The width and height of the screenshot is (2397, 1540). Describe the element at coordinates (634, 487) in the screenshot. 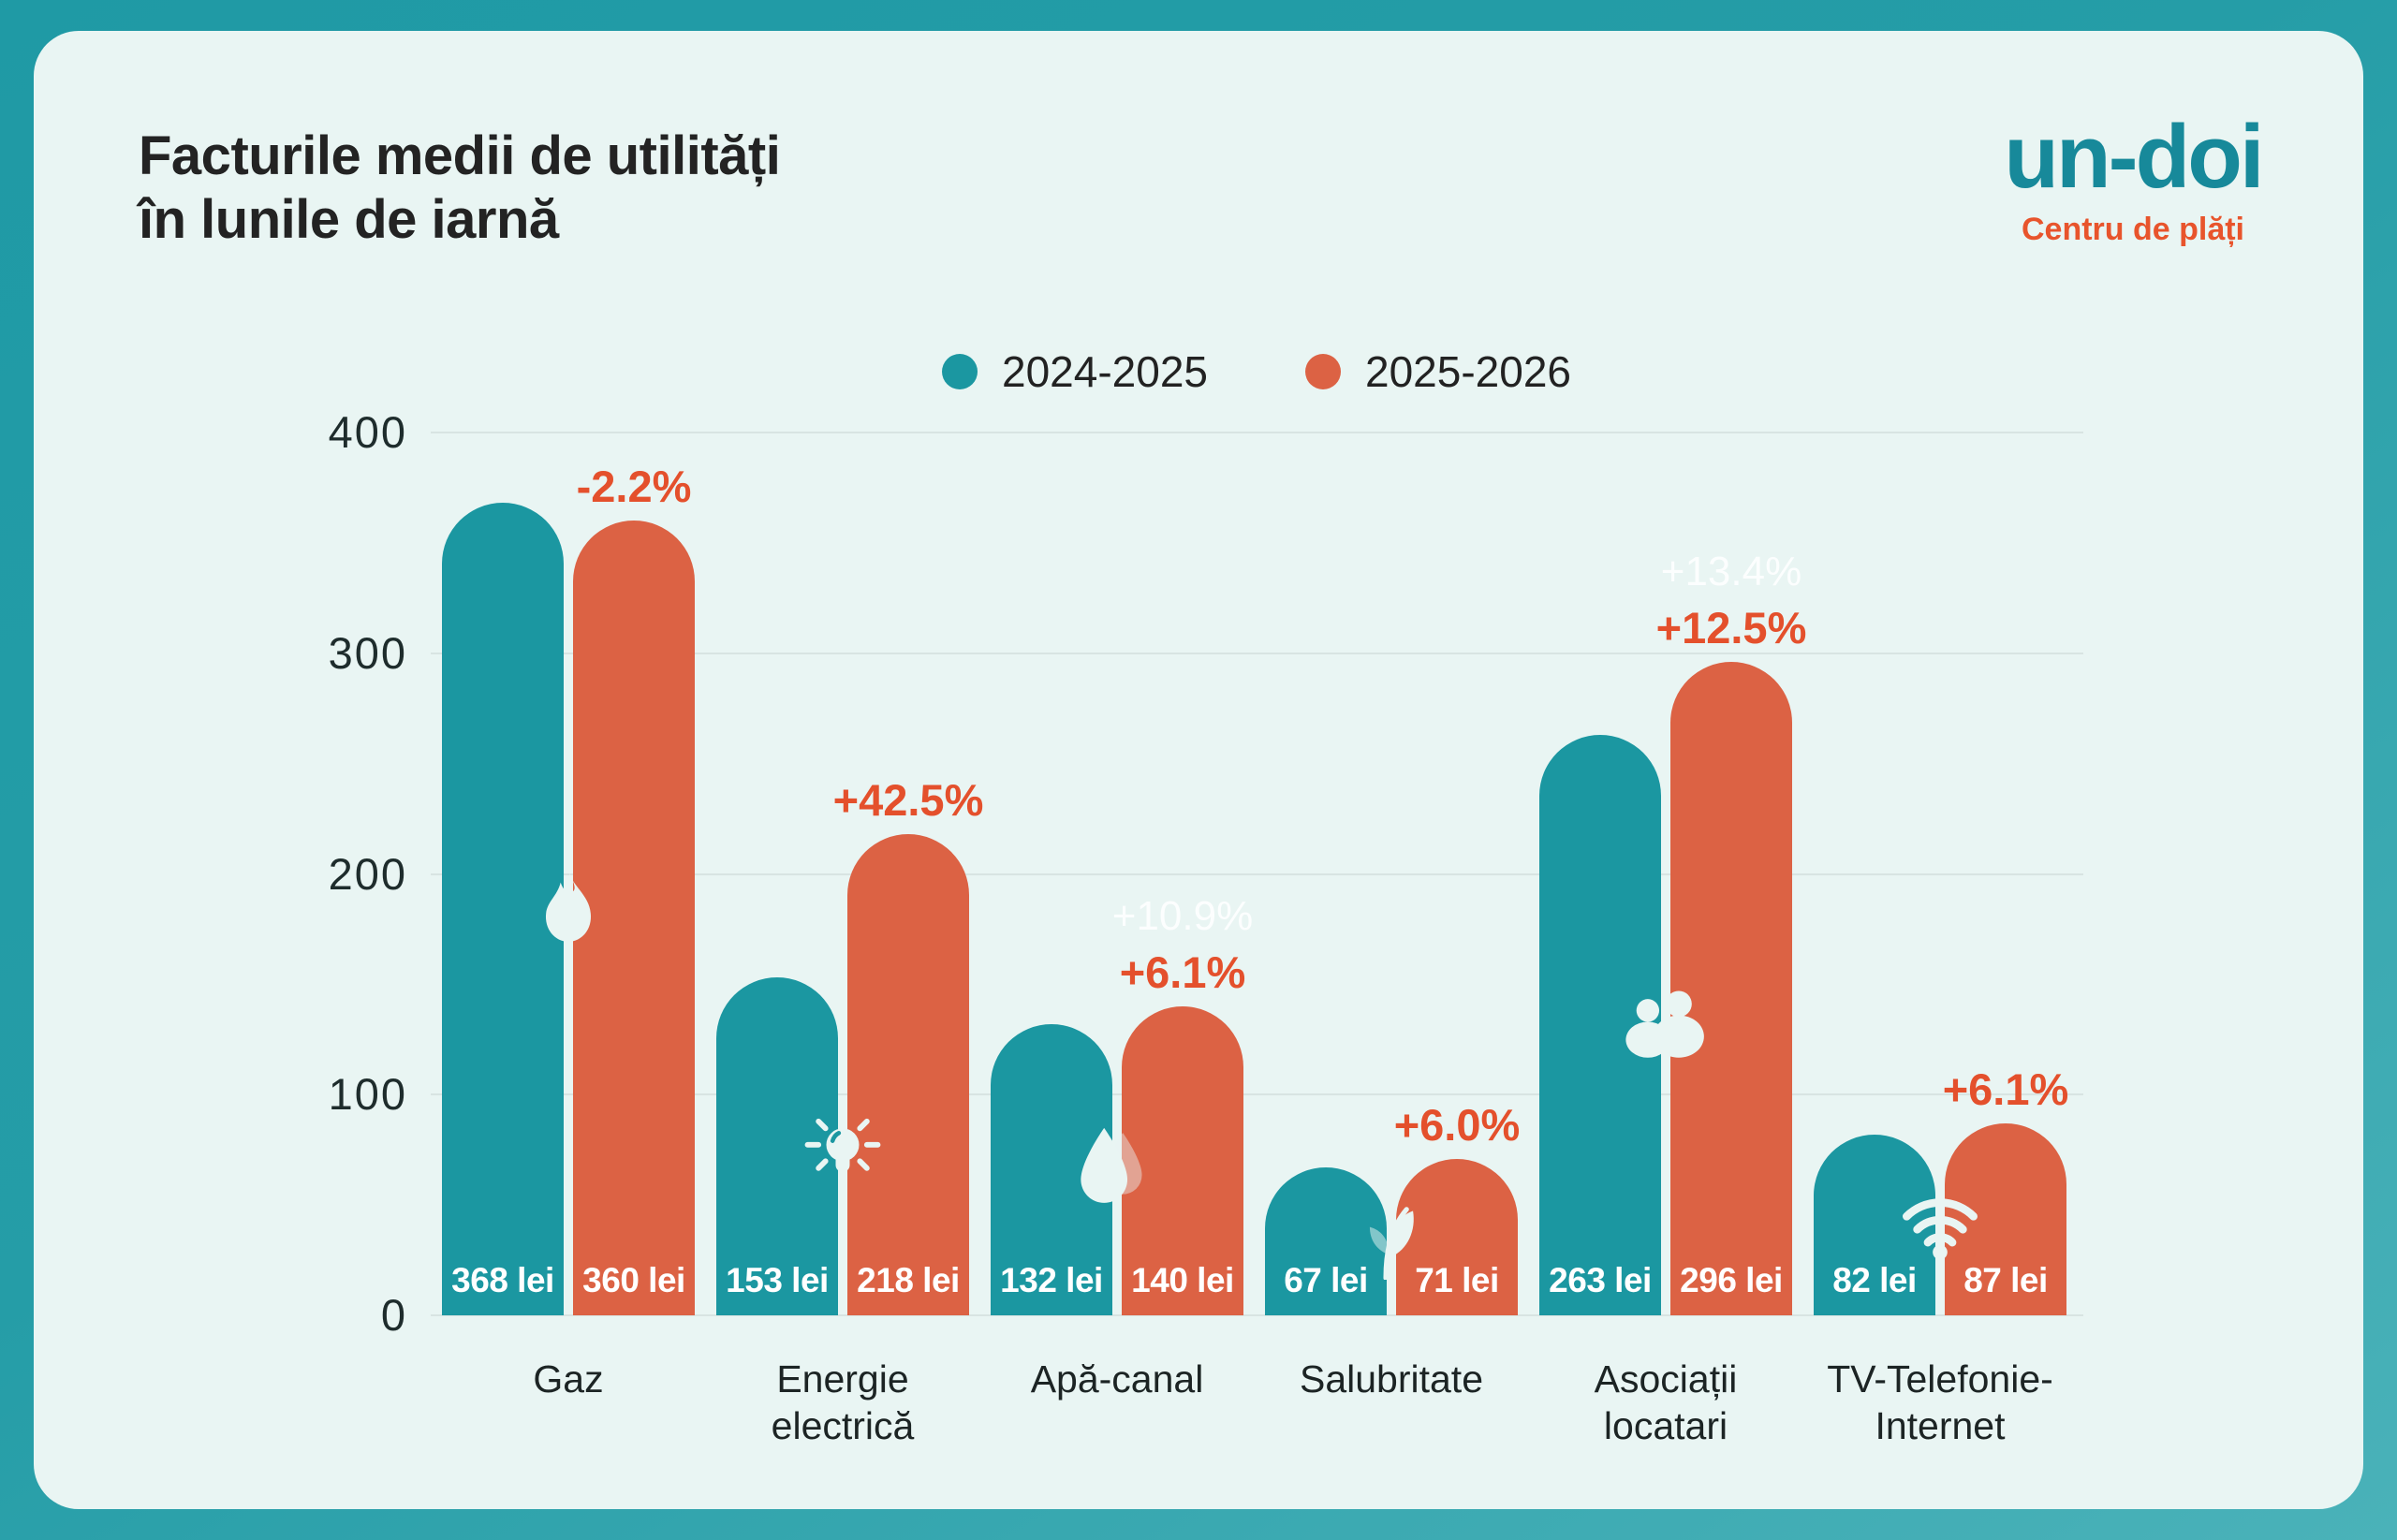

I see `change-label-gaz: -2.2%` at that location.